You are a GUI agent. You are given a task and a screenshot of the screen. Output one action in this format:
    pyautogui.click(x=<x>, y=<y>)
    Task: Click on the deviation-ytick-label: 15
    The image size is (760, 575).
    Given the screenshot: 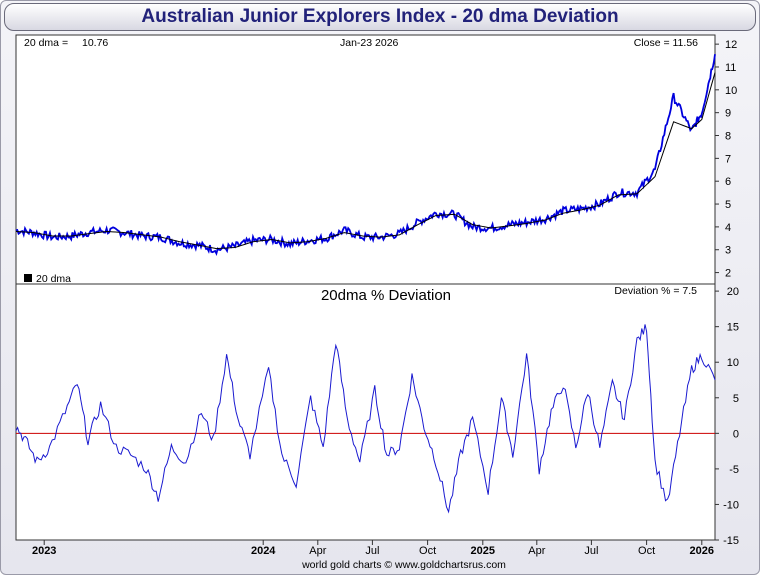 What is the action you would take?
    pyautogui.click(x=733, y=328)
    